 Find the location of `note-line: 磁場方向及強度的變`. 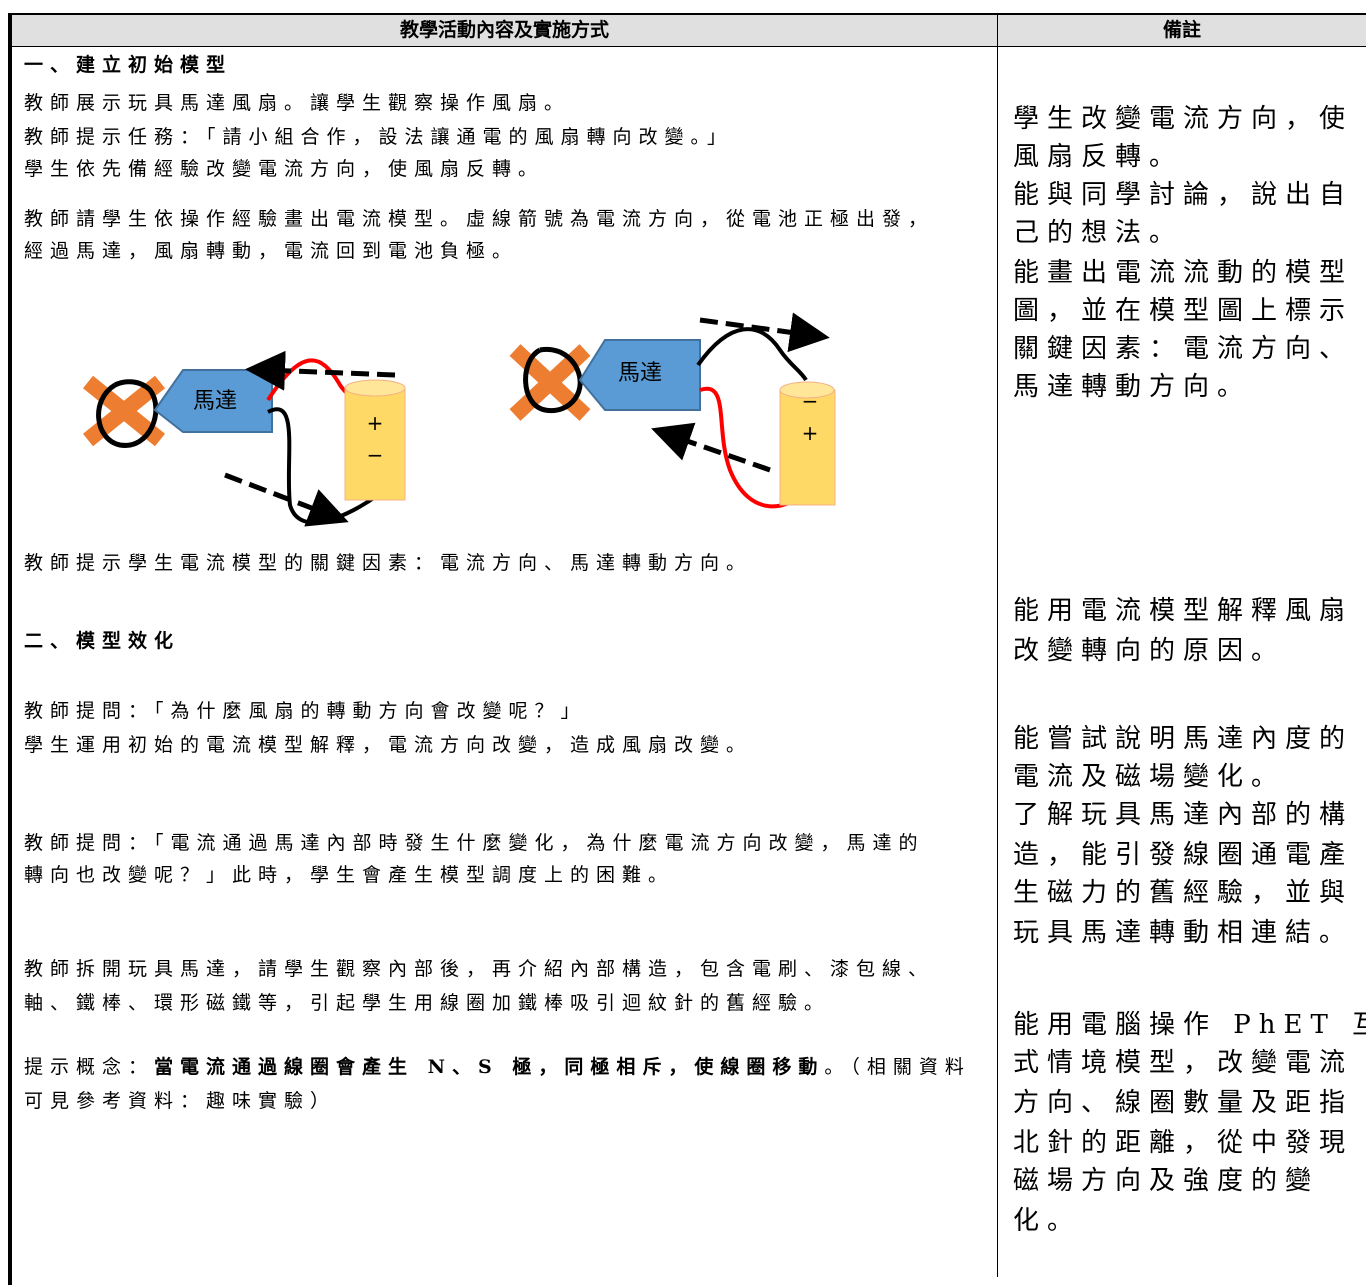

note-line: 磁場方向及強度的變 is located at coordinates (1166, 1181).